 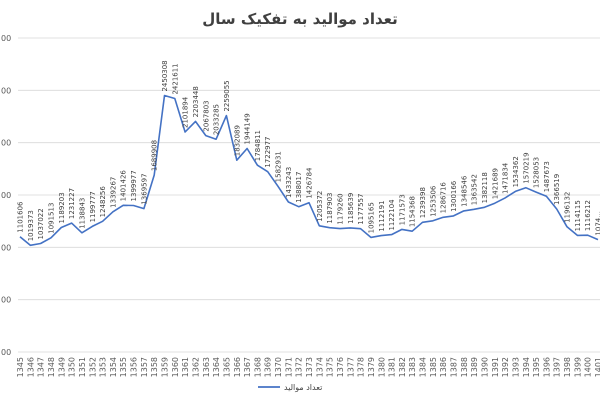 I want to click on data-label: 1253506, so click(x=433, y=201).